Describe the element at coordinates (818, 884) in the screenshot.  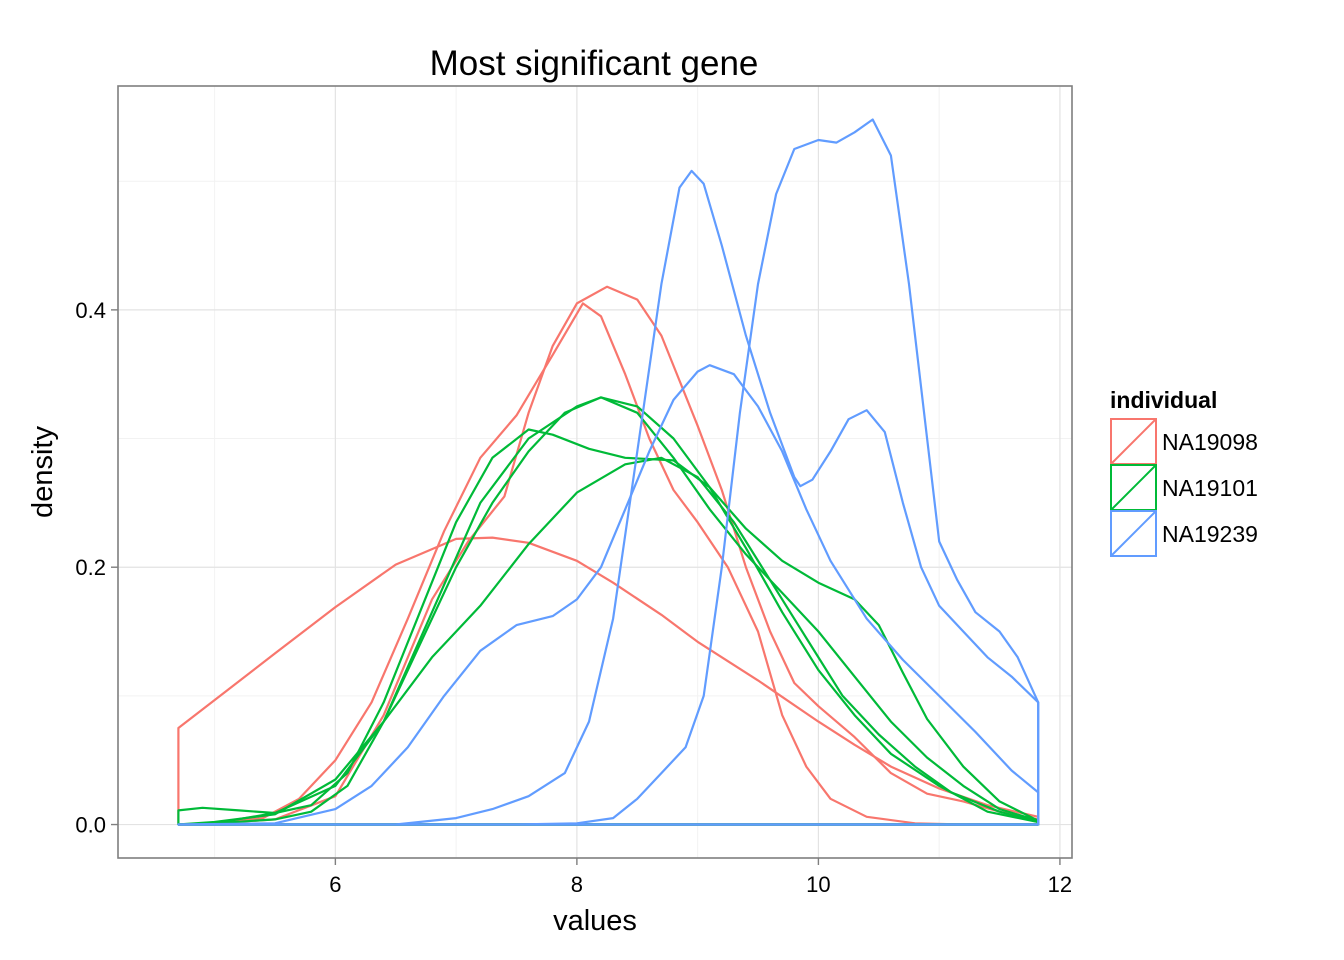
I see `x-tick-label: 10` at that location.